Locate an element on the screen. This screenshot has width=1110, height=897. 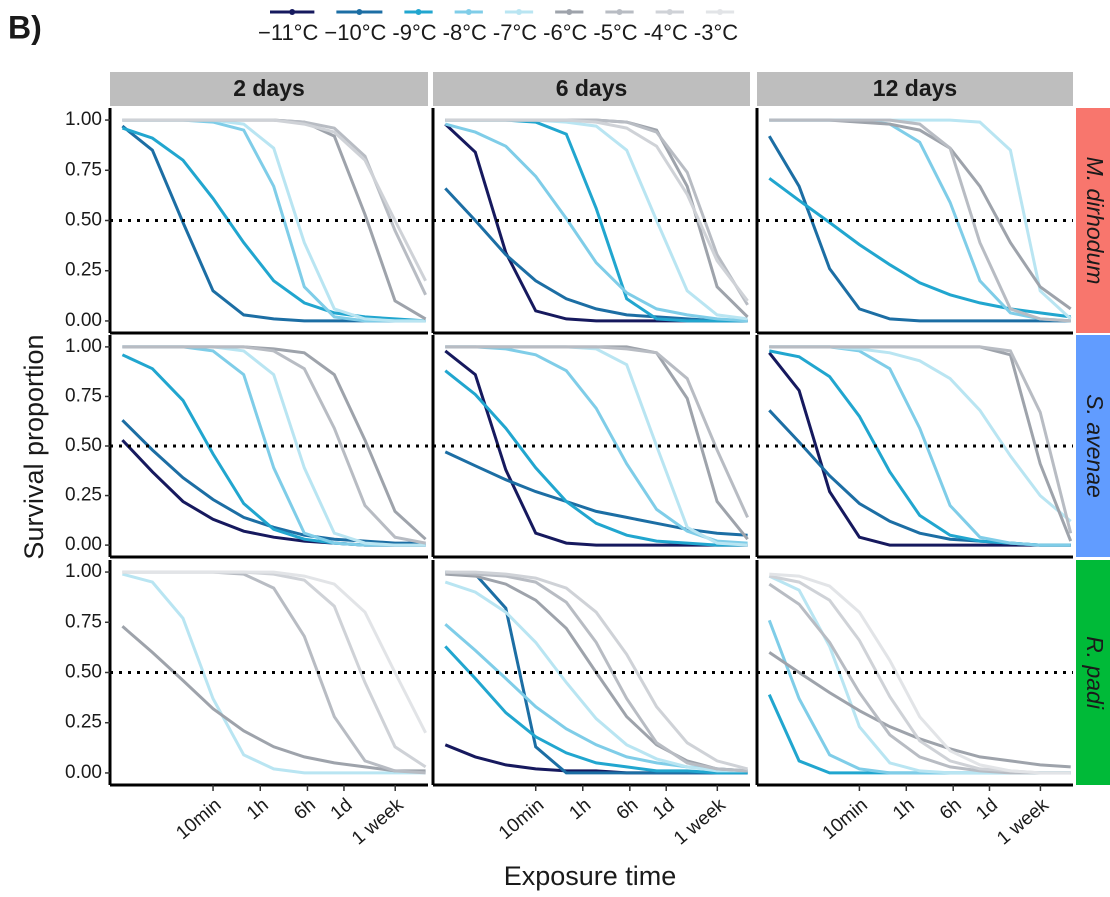
legend-label: −11°C is located at coordinates (288, 32).